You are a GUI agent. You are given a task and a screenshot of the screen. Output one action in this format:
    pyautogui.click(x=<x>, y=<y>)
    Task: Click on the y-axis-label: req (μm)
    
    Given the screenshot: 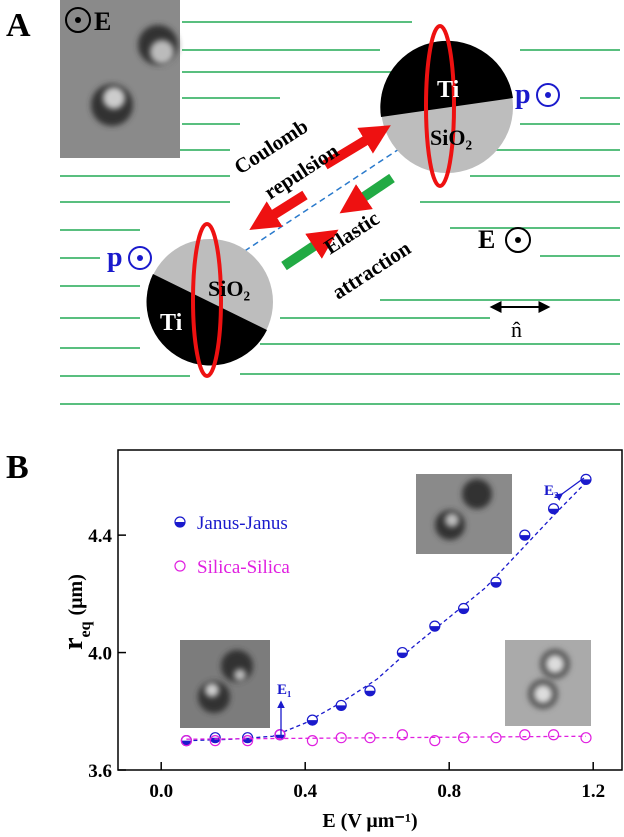 What is the action you would take?
    pyautogui.click(x=76, y=612)
    